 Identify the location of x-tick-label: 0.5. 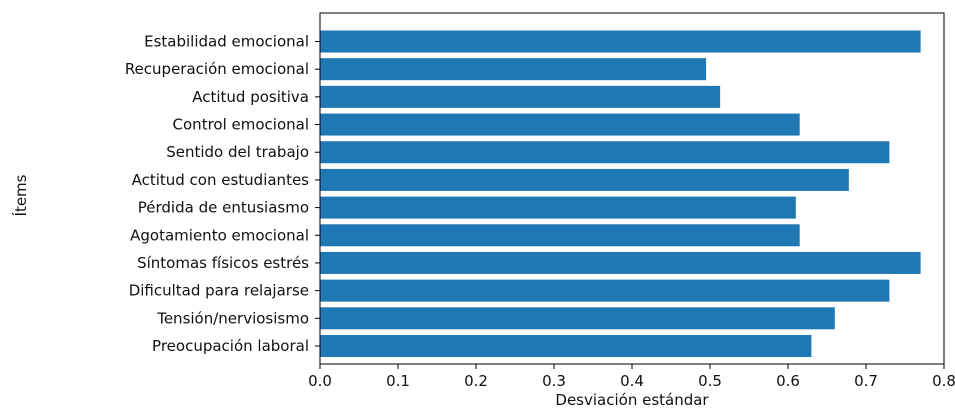
(710, 381).